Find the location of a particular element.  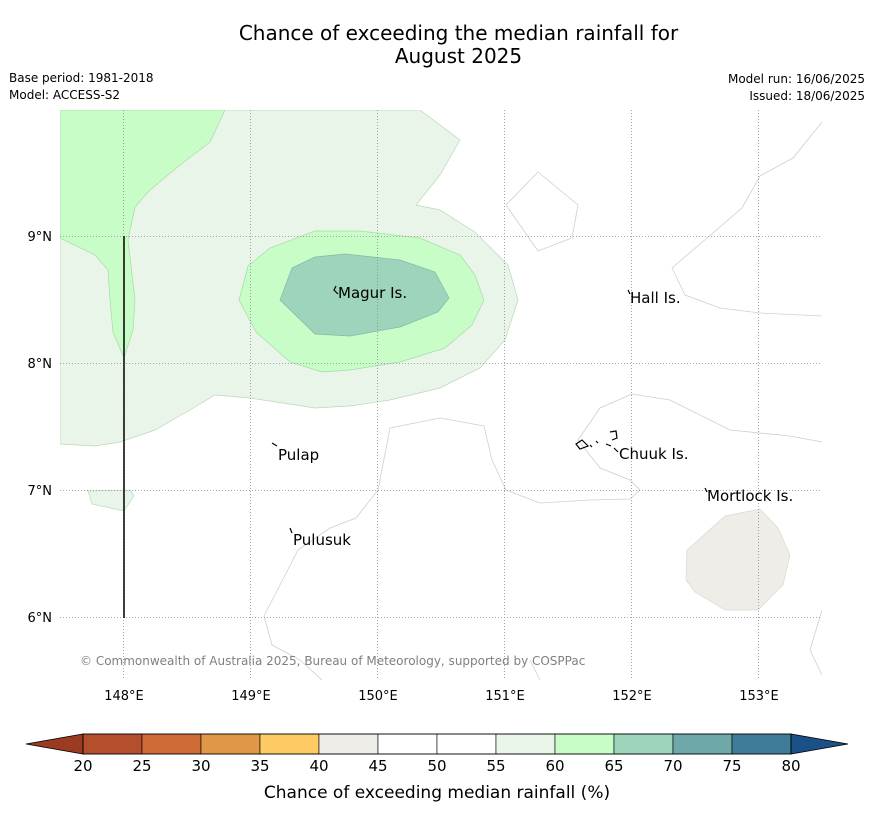

lat-label: 8°N is located at coordinates (40, 364).